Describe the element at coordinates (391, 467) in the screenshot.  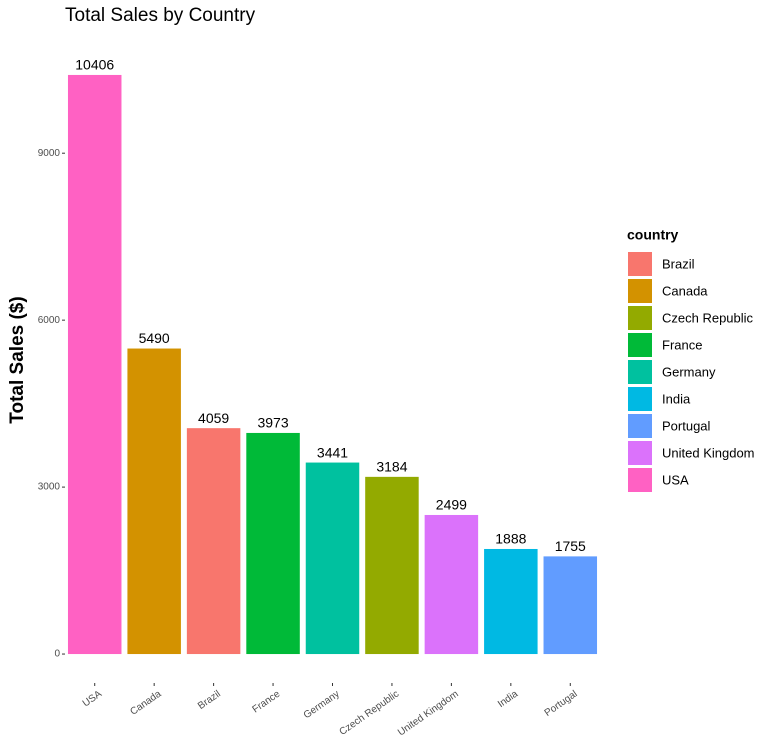
I see `value-label: 3184` at that location.